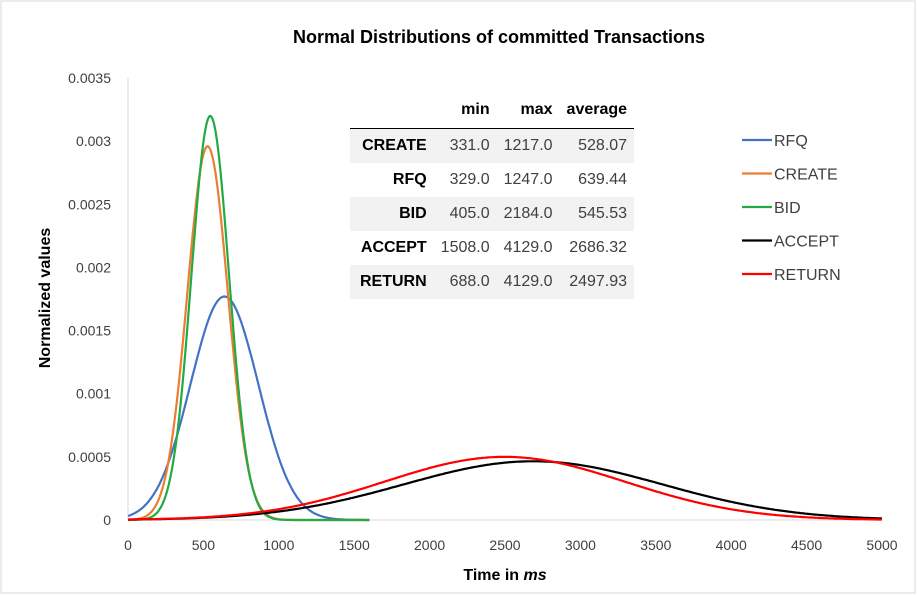 This screenshot has height=595, width=917. I want to click on x-tick-label: 4000, so click(731, 545).